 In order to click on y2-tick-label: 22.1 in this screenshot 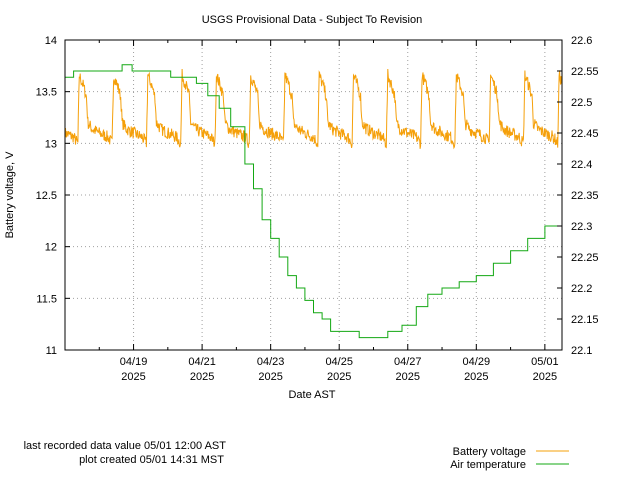, I will do `click(581, 351)`.